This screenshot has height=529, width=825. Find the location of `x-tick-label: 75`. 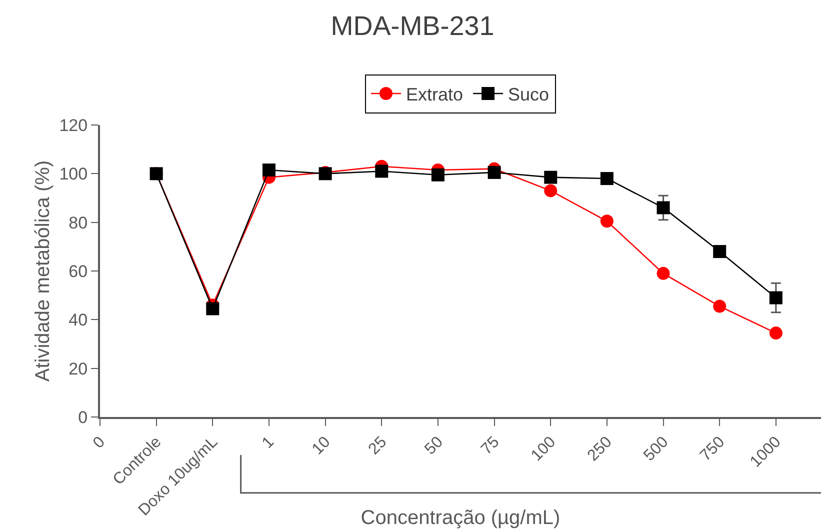

x-tick-label: 75 is located at coordinates (490, 446).